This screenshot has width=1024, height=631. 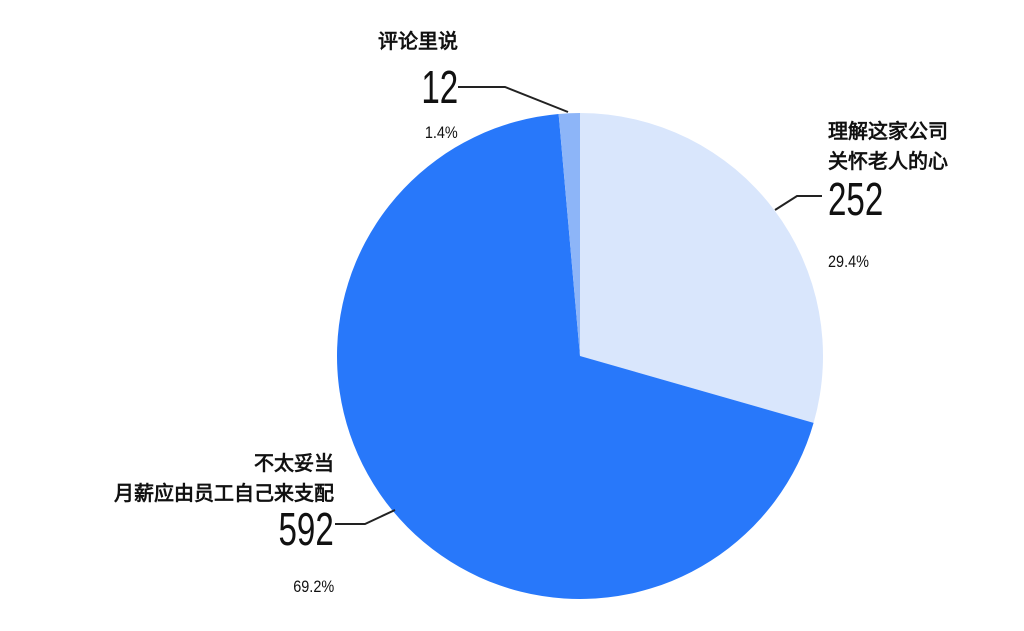 I want to click on slice-value-2: 12, so click(x=439, y=87).